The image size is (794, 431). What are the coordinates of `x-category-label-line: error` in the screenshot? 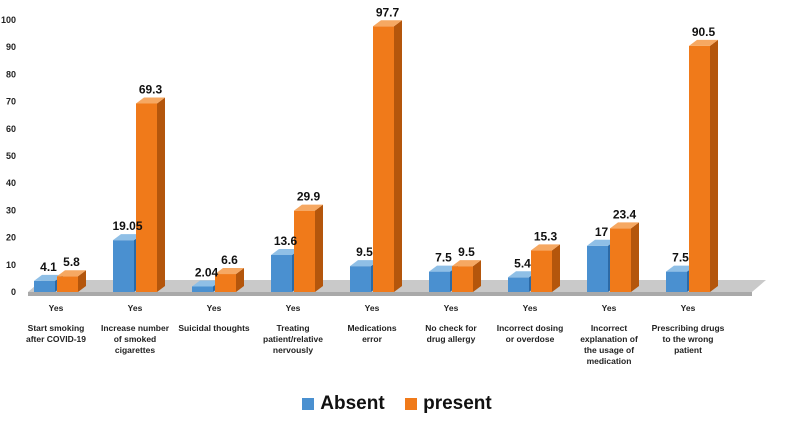 It's located at (372, 339).